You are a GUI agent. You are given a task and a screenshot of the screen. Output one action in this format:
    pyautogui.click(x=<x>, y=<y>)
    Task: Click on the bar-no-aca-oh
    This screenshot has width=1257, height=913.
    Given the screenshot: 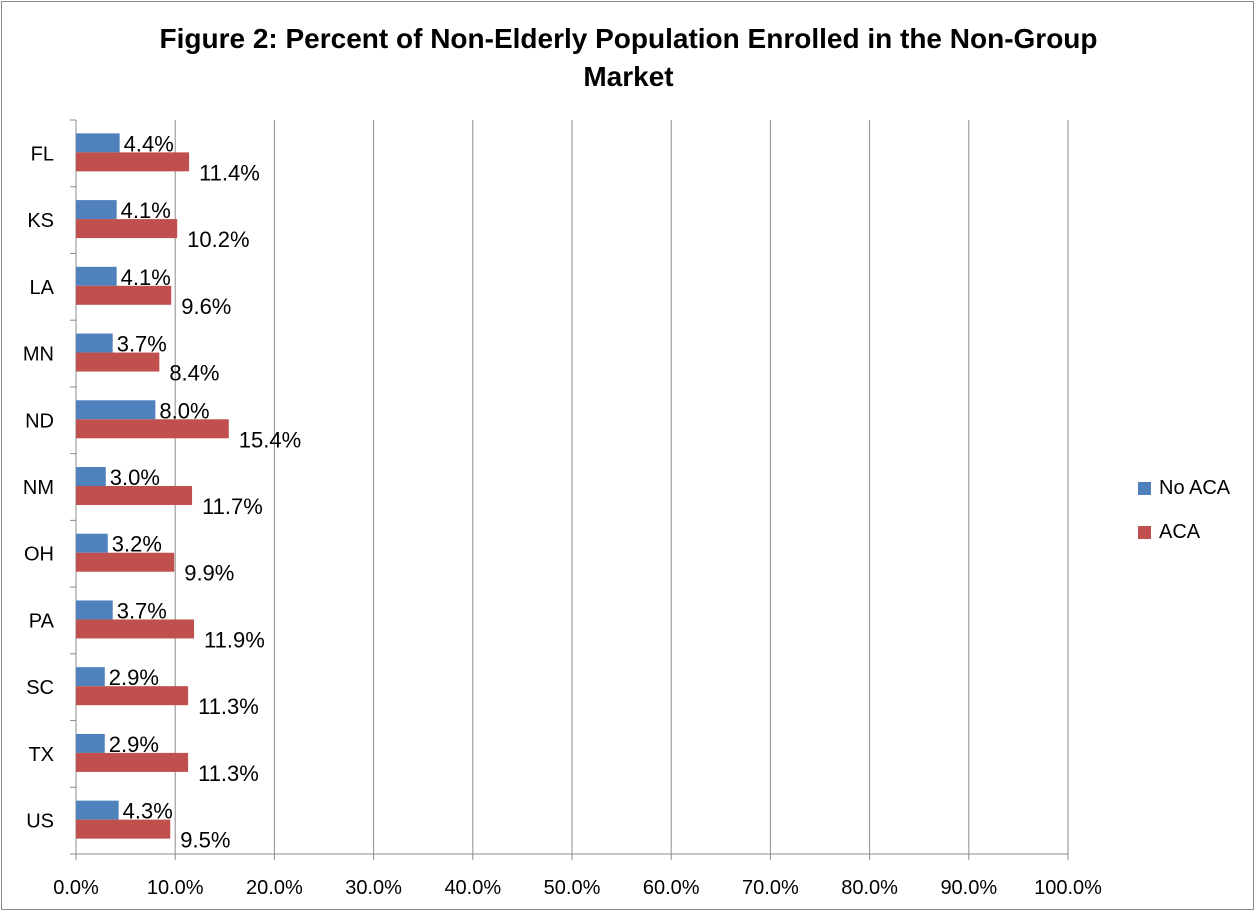 What is the action you would take?
    pyautogui.click(x=92, y=543)
    